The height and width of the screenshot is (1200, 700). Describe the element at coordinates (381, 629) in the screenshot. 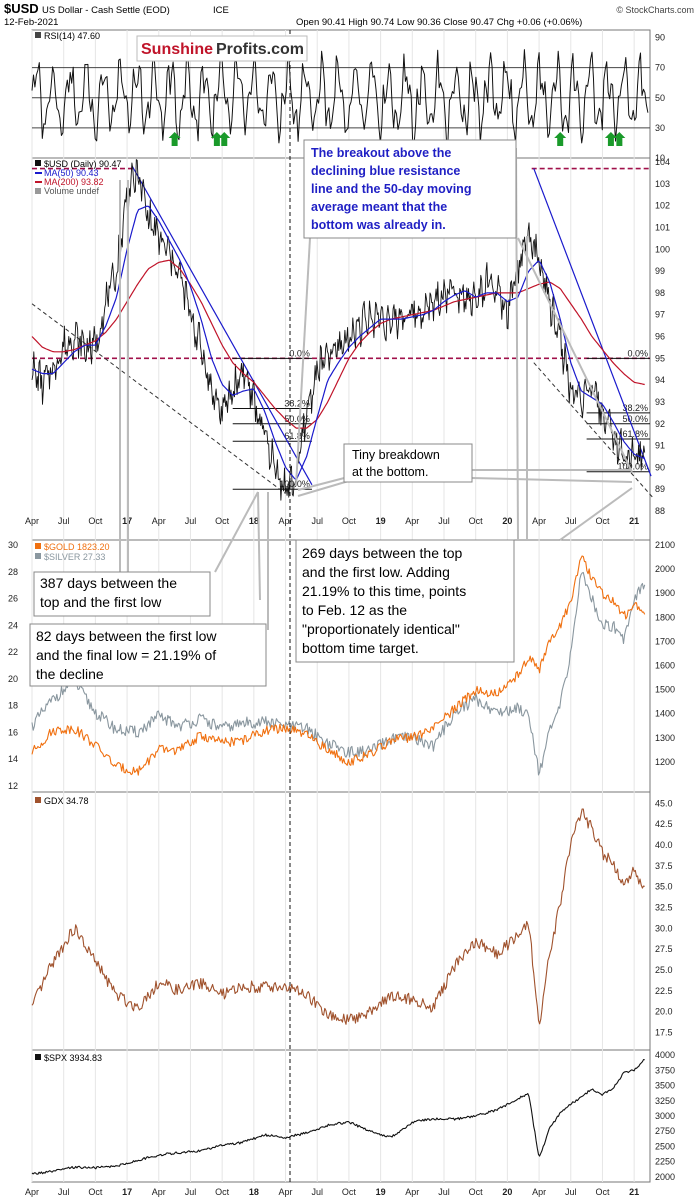

I see `svg-text: "proportionately identical"` at that location.